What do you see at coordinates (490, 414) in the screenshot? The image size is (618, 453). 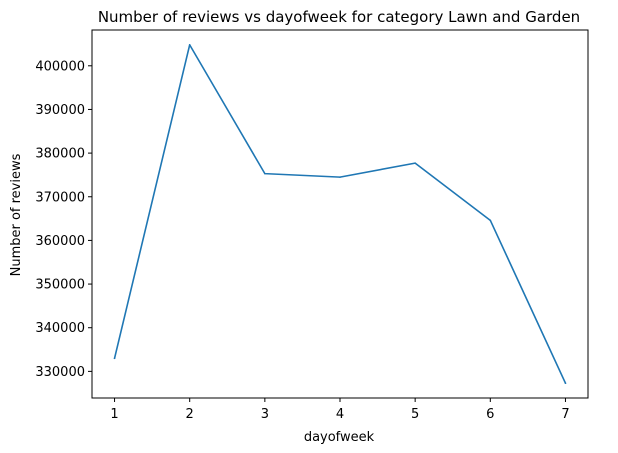 I see `x-tick-label: 6` at bounding box center [490, 414].